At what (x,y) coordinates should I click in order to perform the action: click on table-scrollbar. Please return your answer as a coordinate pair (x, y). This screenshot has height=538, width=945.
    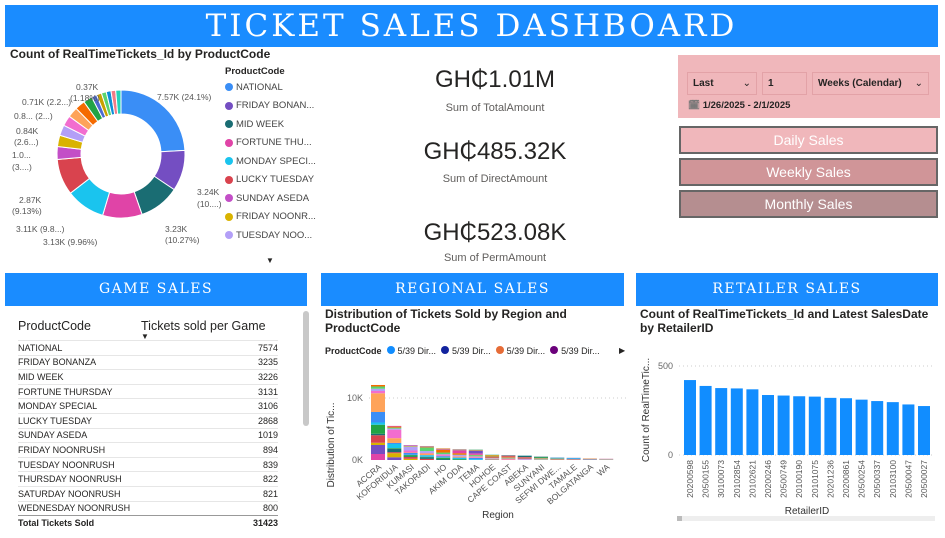
    Looking at the image, I should click on (306, 368).